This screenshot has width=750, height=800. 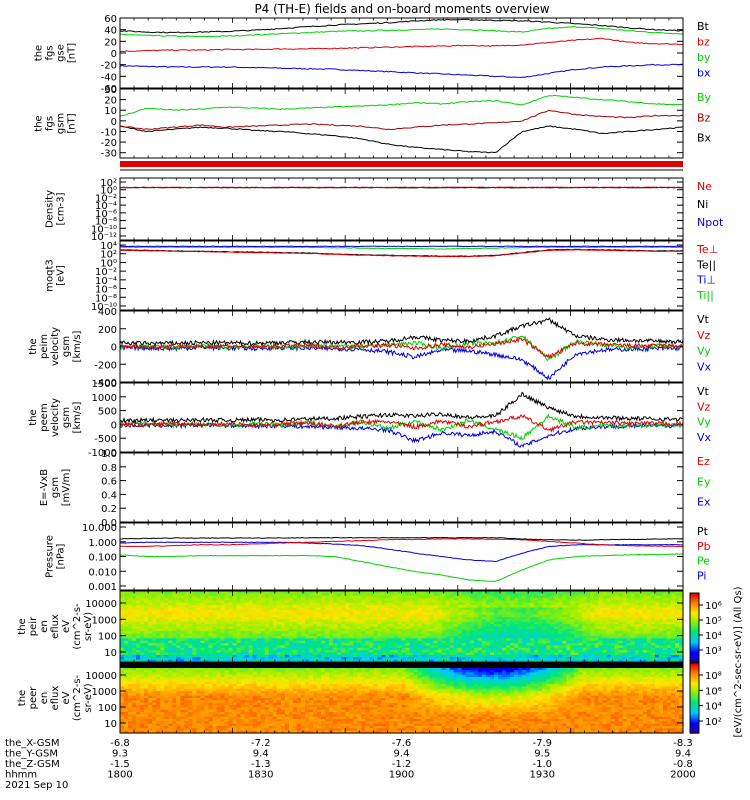 What do you see at coordinates (104, 229) in the screenshot?
I see `y-tick-label: 10⁻¹⁰` at bounding box center [104, 229].